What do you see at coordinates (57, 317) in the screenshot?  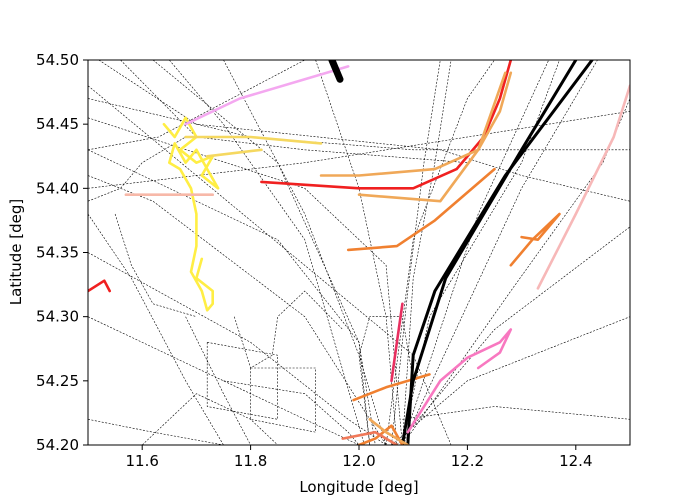 I see `y-tick-label-2: 54.30` at bounding box center [57, 317].